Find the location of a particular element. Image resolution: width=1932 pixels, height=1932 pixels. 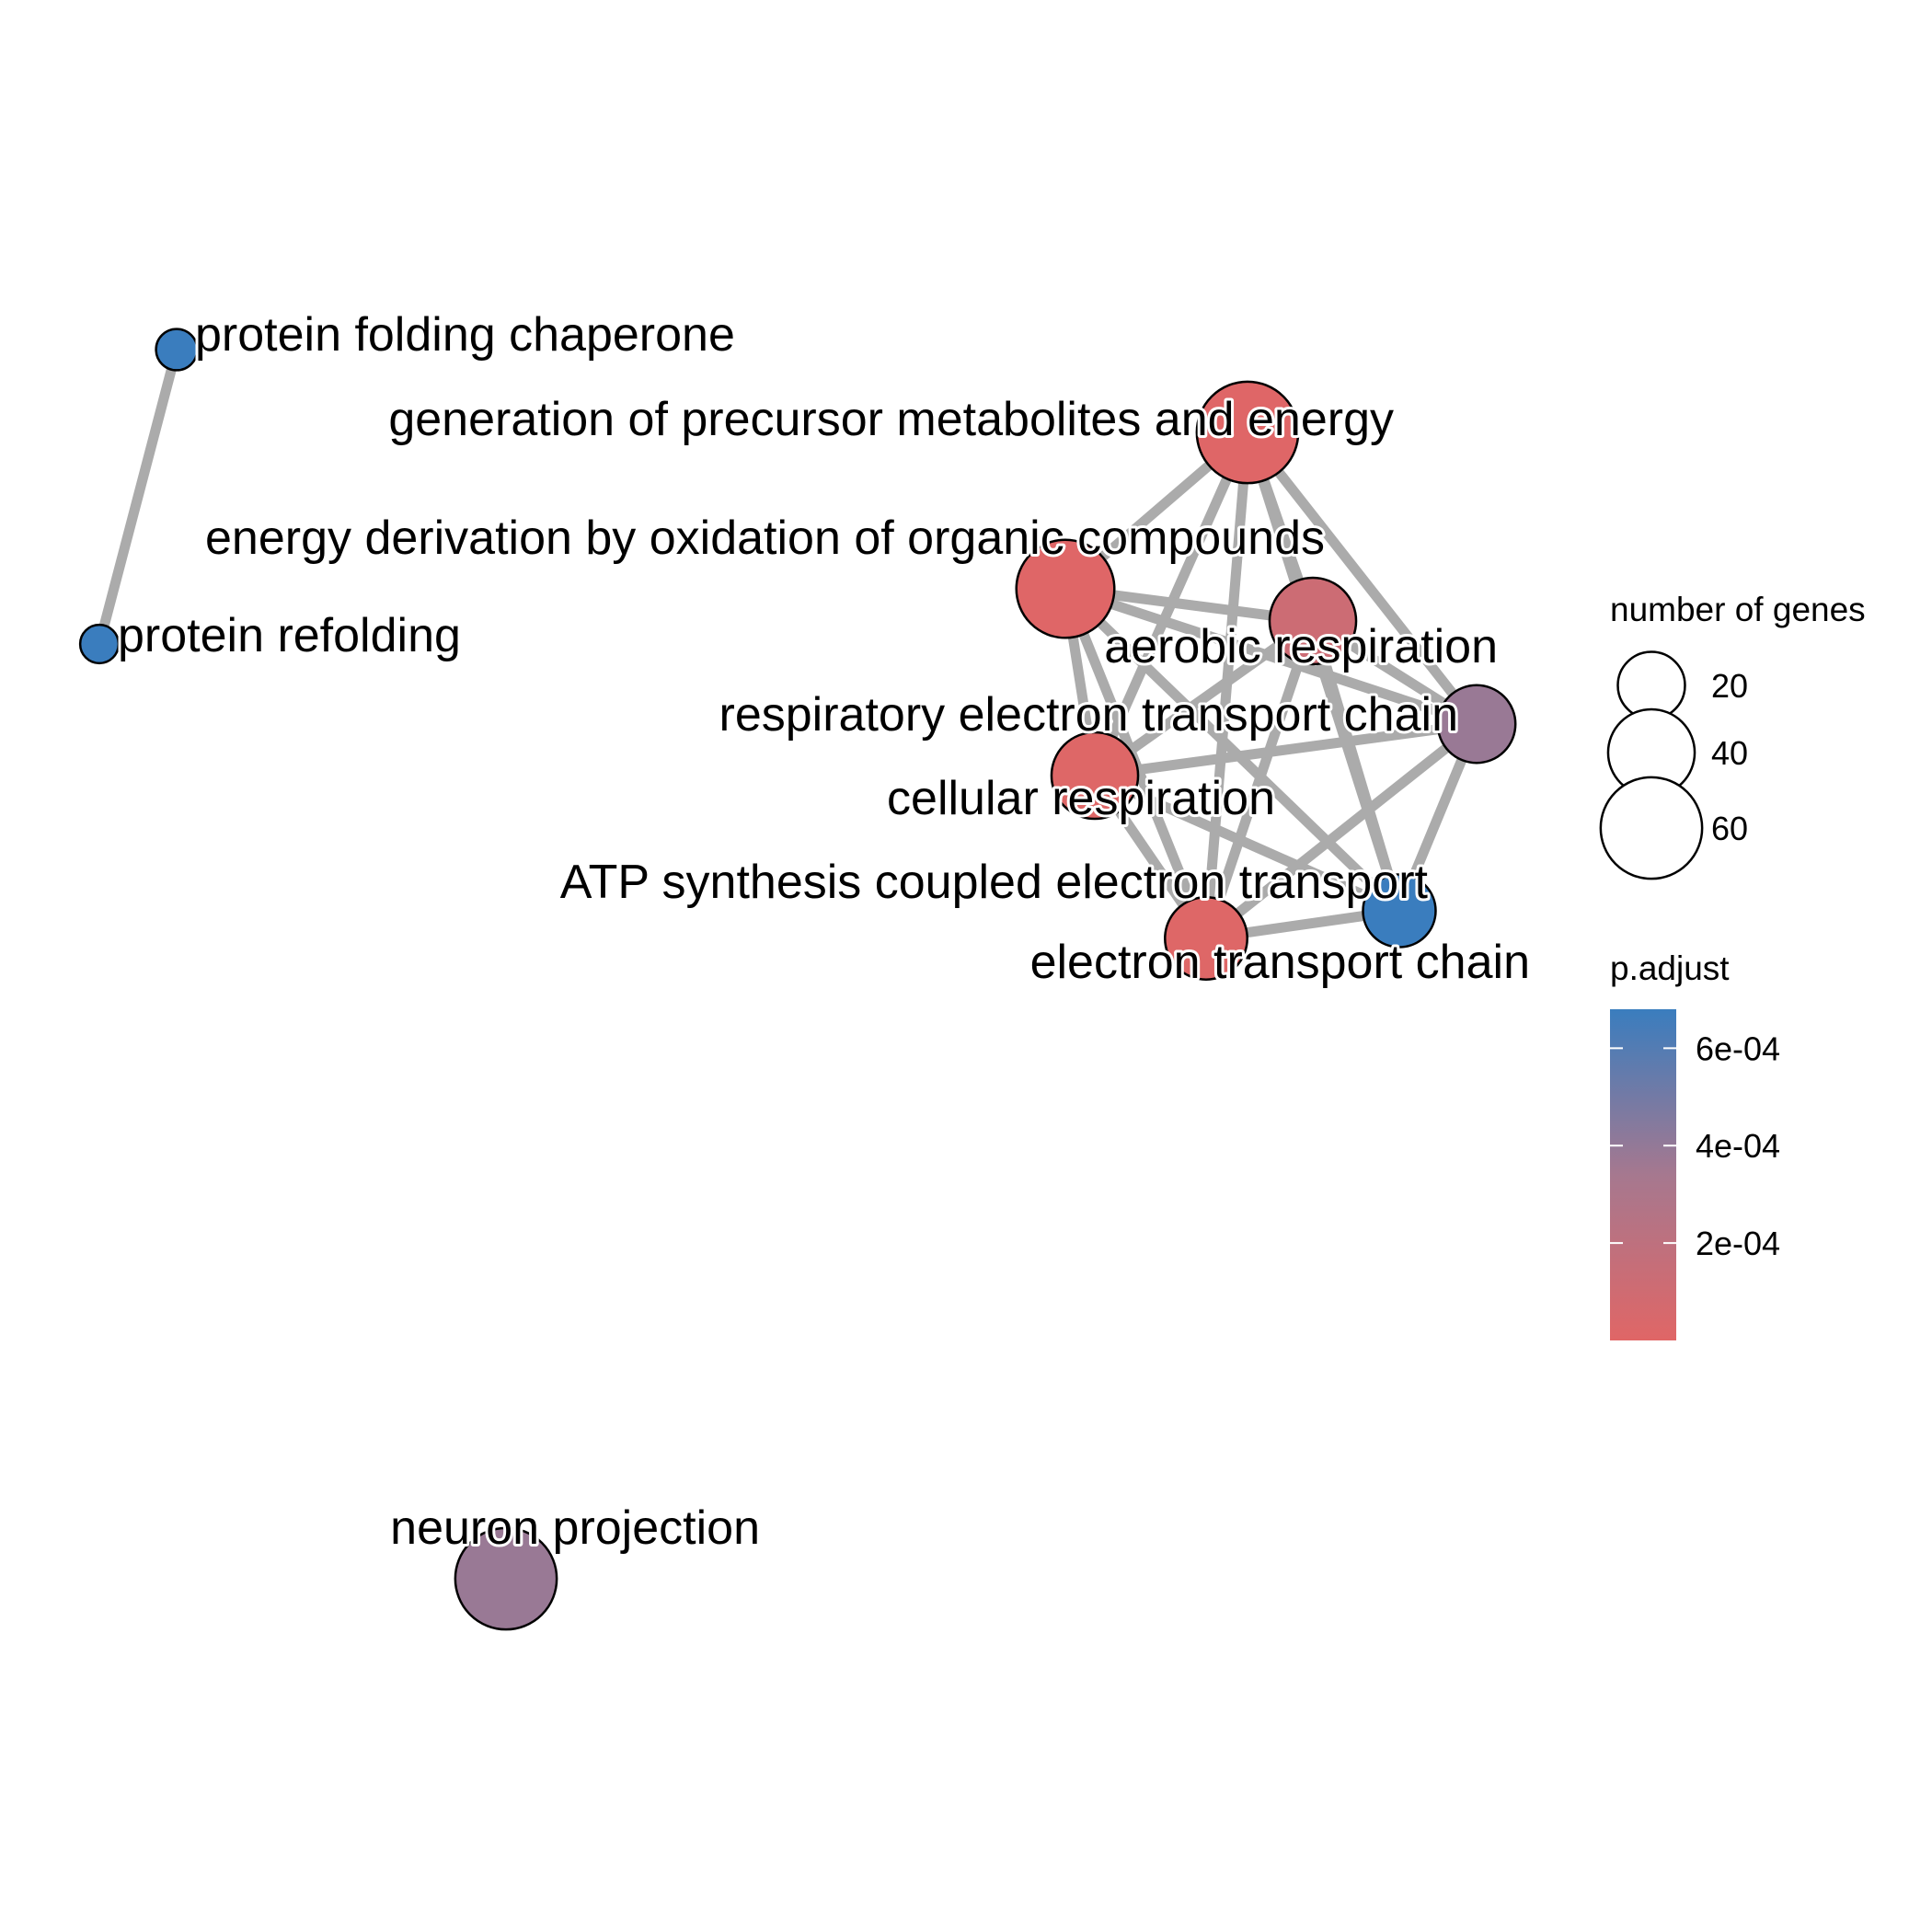

node-cr is located at coordinates (1095, 775).